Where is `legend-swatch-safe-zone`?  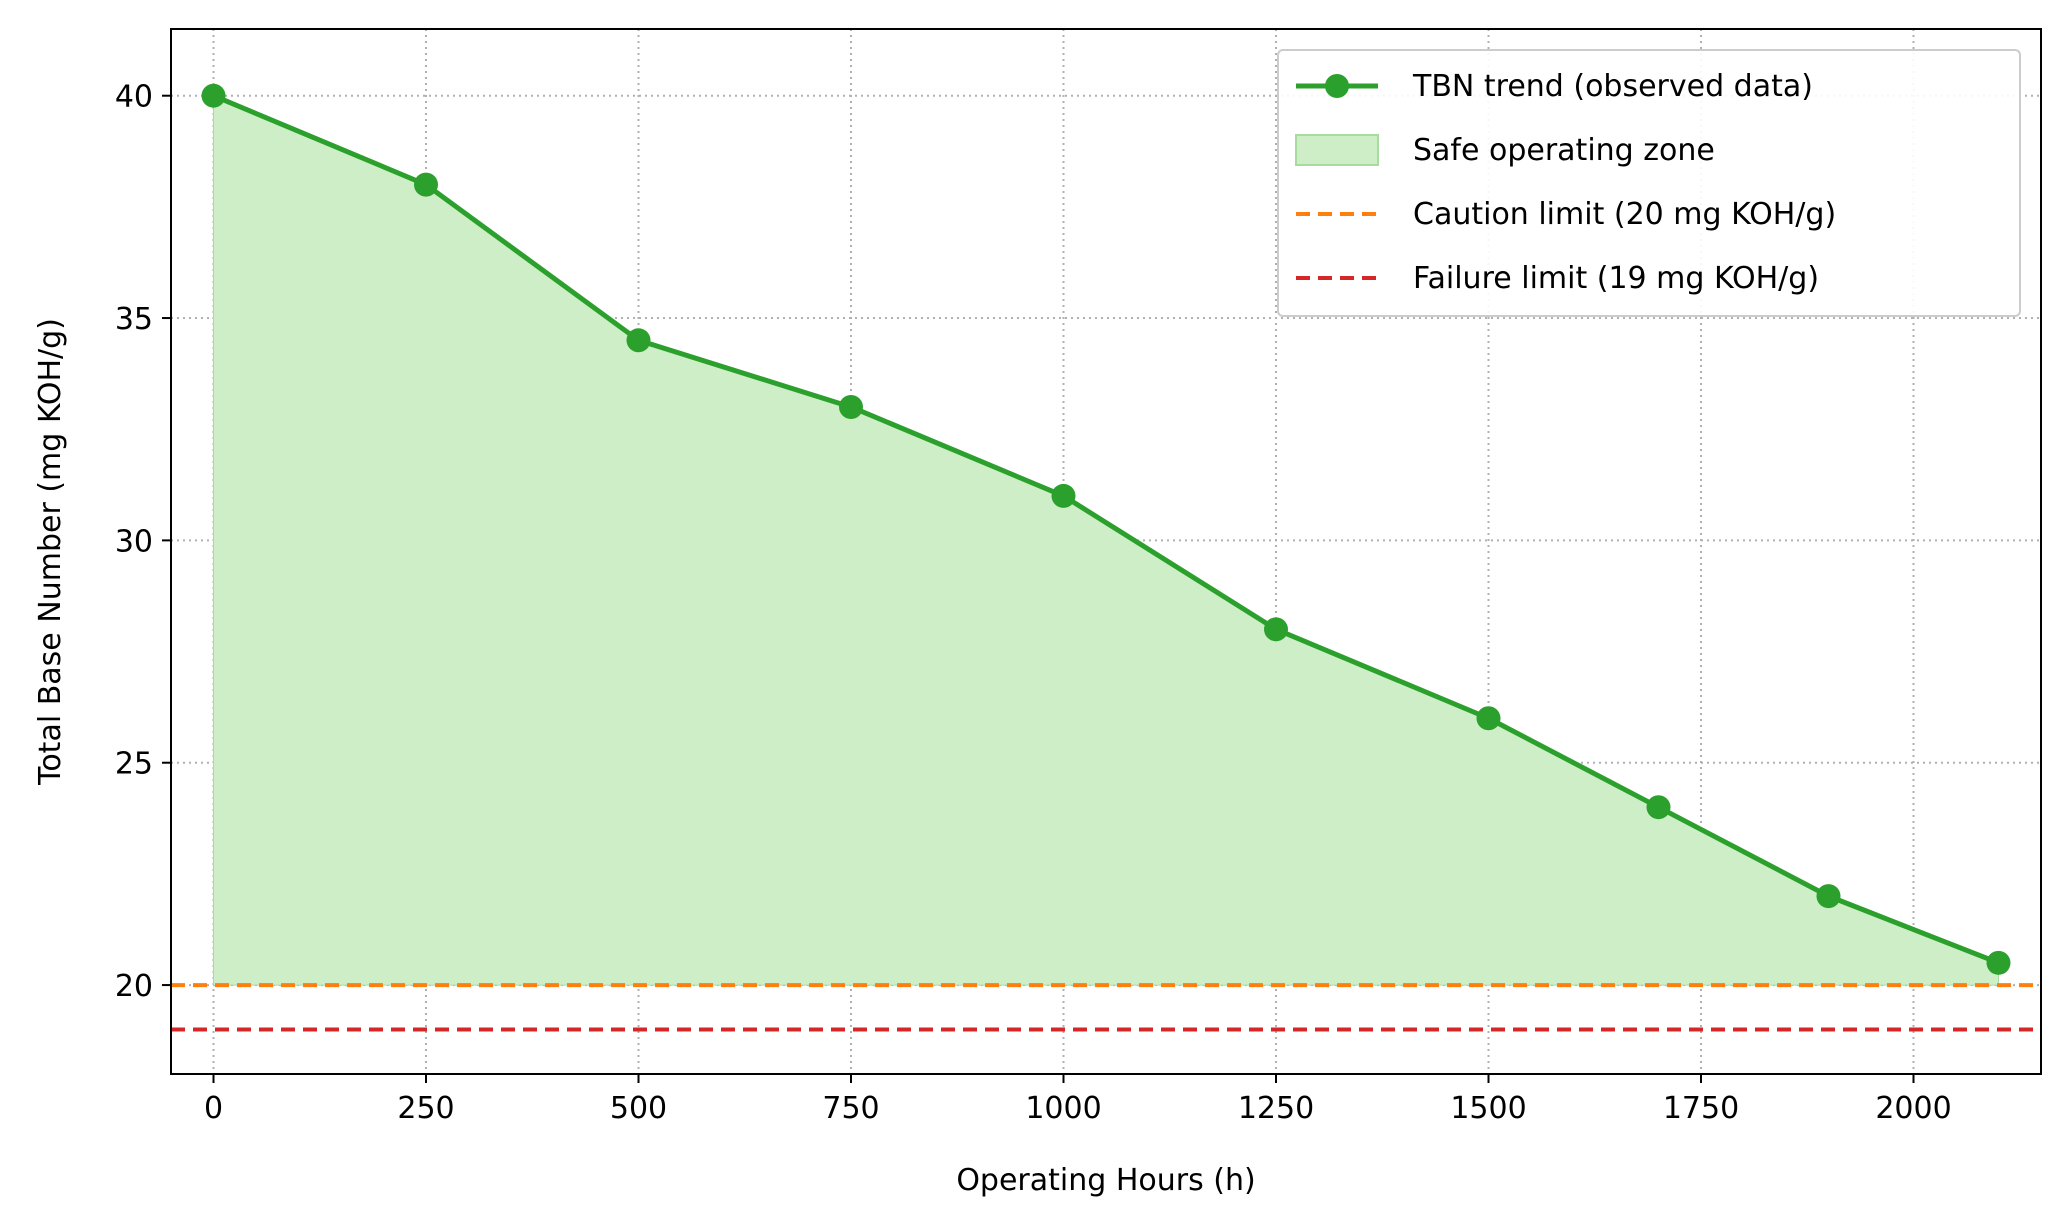 legend-swatch-safe-zone is located at coordinates (1337, 150).